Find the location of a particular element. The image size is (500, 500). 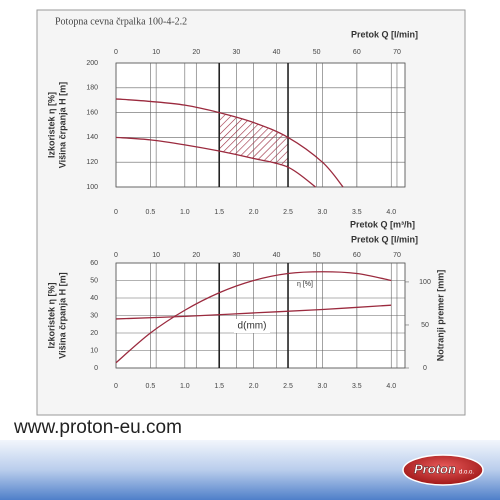

label-box is located at coordinates (252, 326).